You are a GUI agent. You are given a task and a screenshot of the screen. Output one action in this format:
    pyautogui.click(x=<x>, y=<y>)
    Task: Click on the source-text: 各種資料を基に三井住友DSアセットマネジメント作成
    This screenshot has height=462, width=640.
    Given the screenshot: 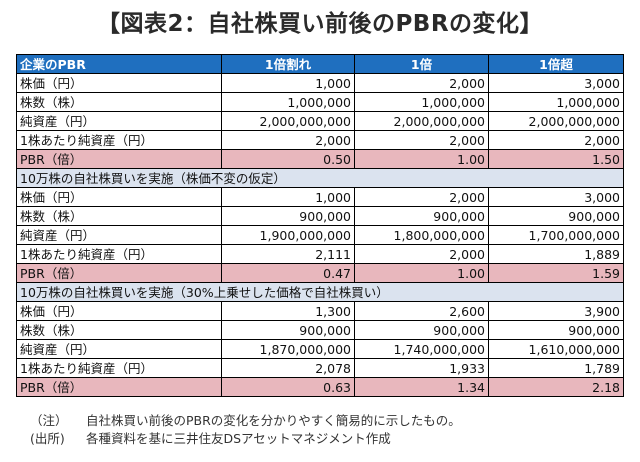 What is the action you would take?
    pyautogui.click(x=238, y=438)
    